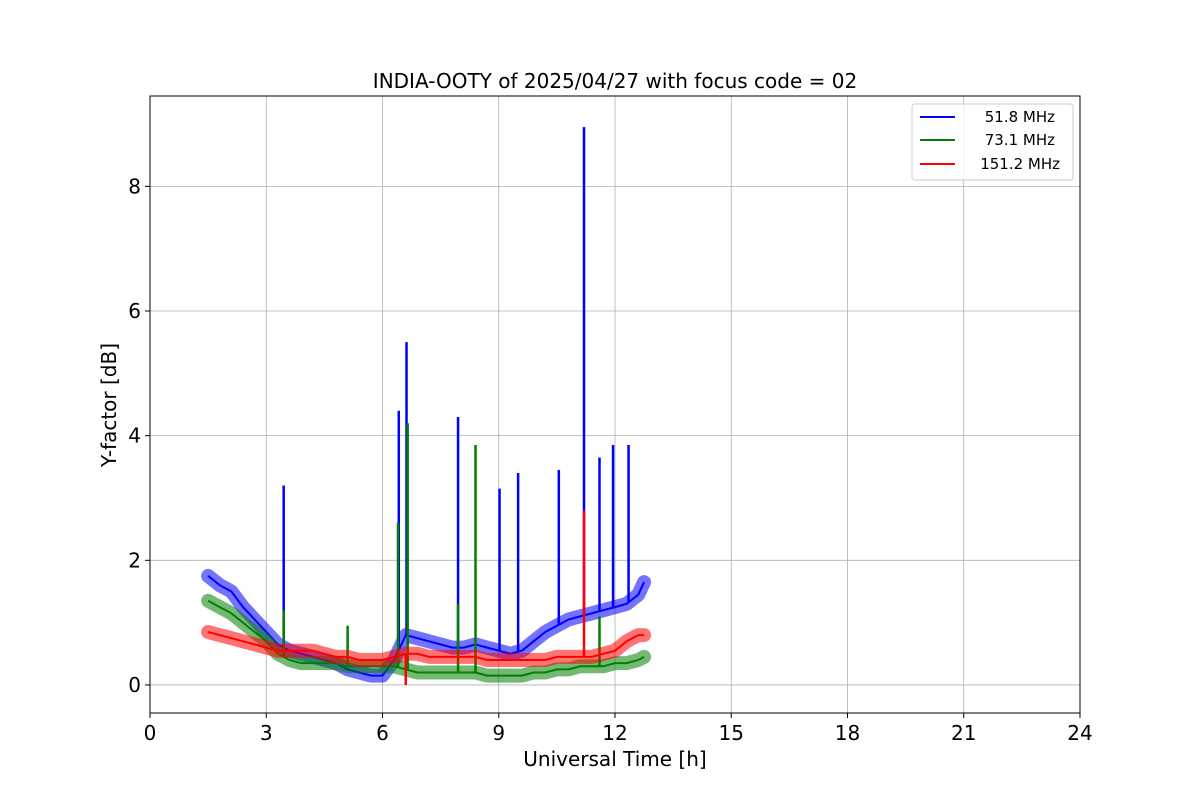 This screenshot has width=1200, height=800. What do you see at coordinates (498, 733) in the screenshot?
I see `x-tick-label: 9` at bounding box center [498, 733].